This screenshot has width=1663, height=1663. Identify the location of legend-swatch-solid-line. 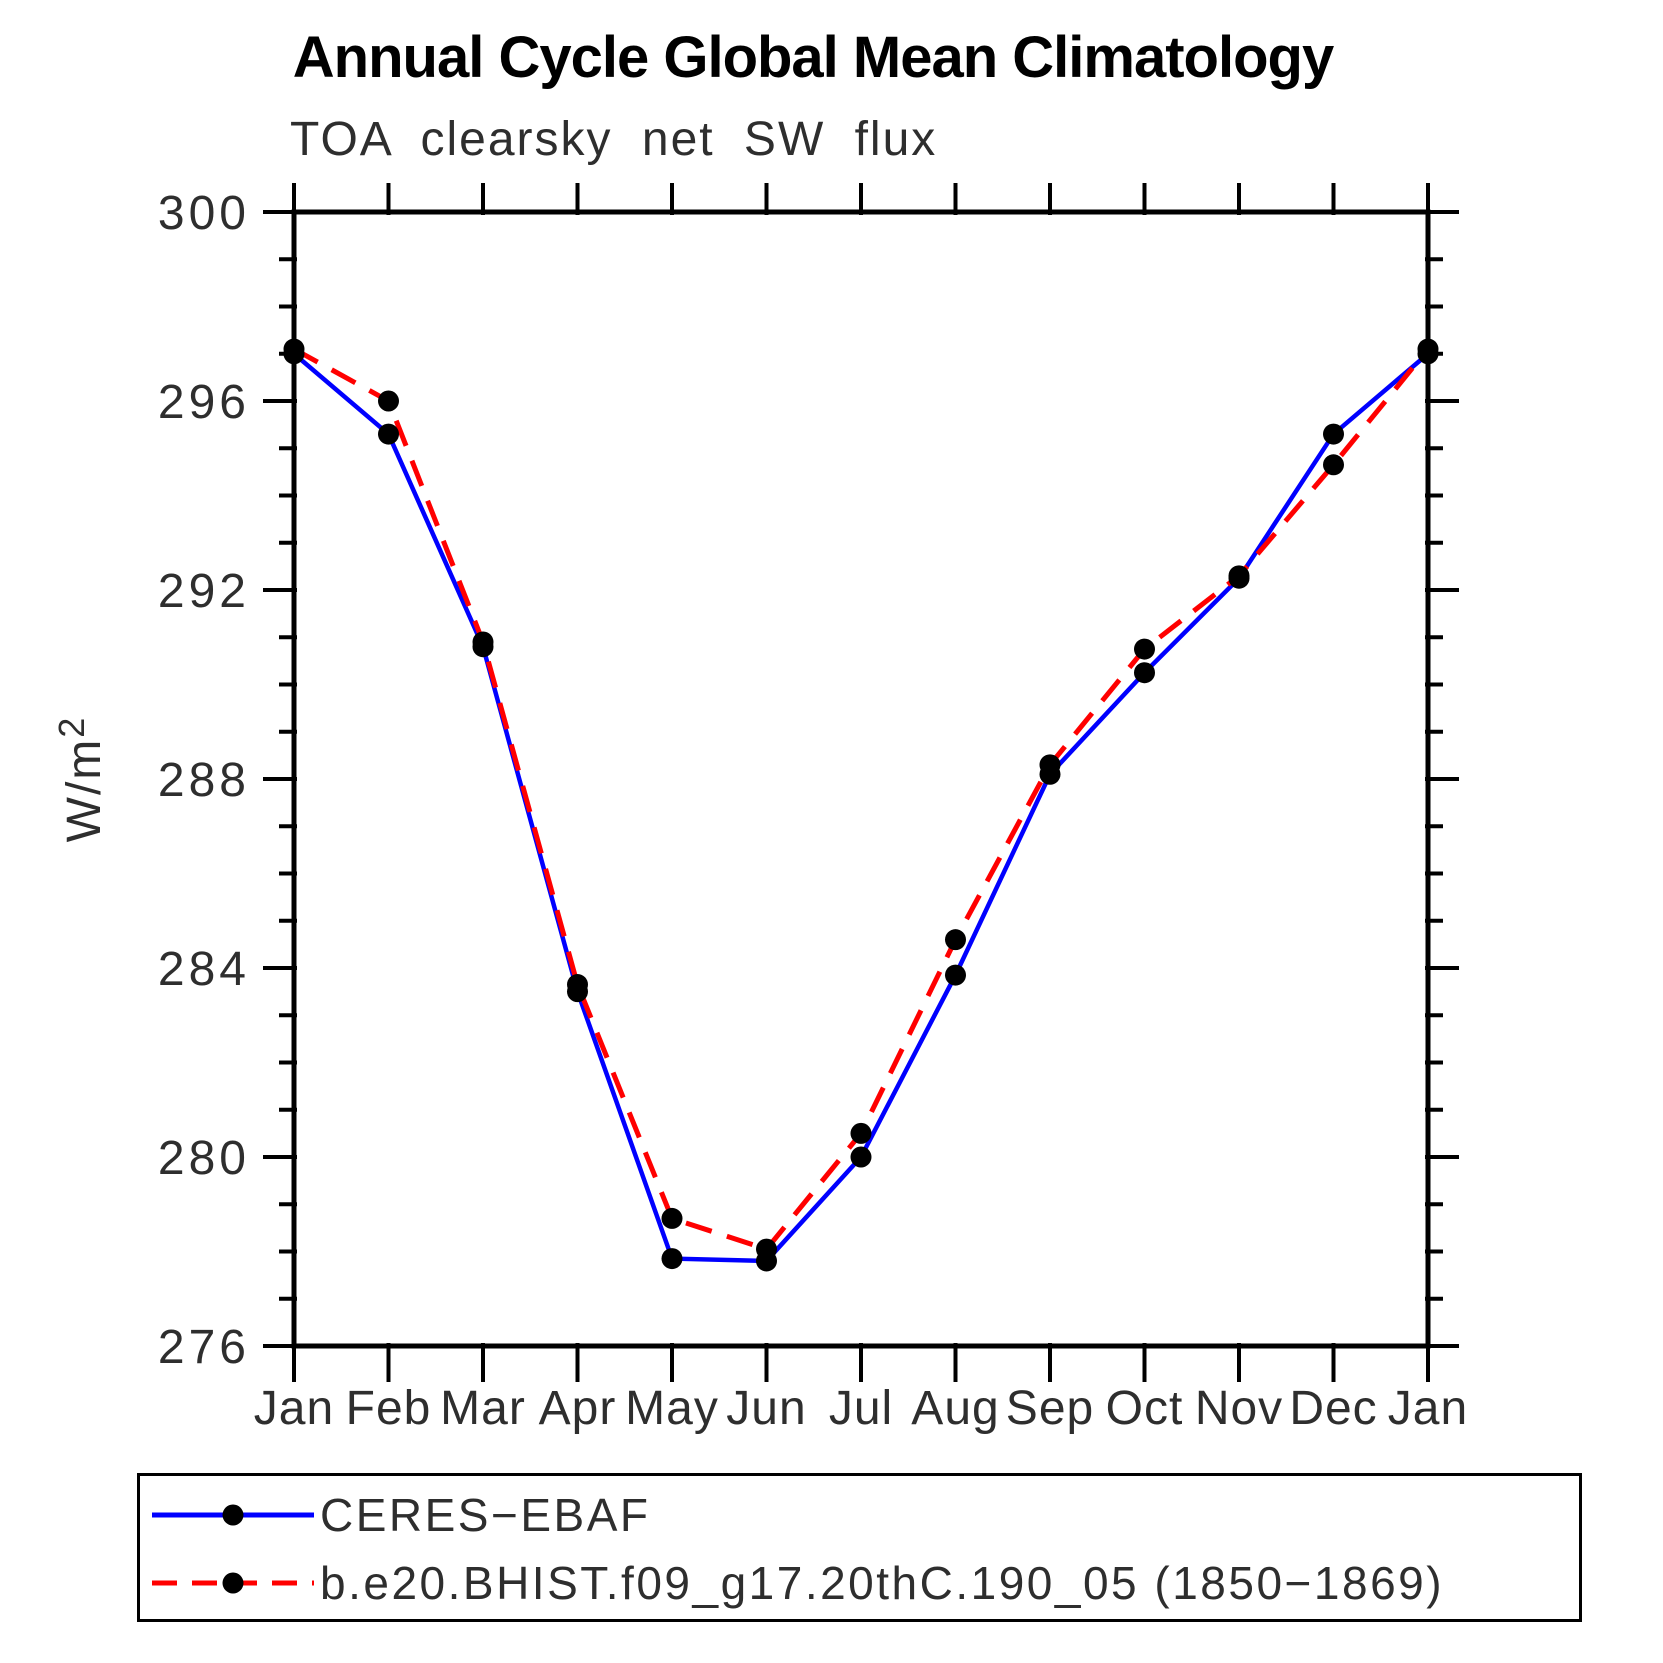
(233, 1515).